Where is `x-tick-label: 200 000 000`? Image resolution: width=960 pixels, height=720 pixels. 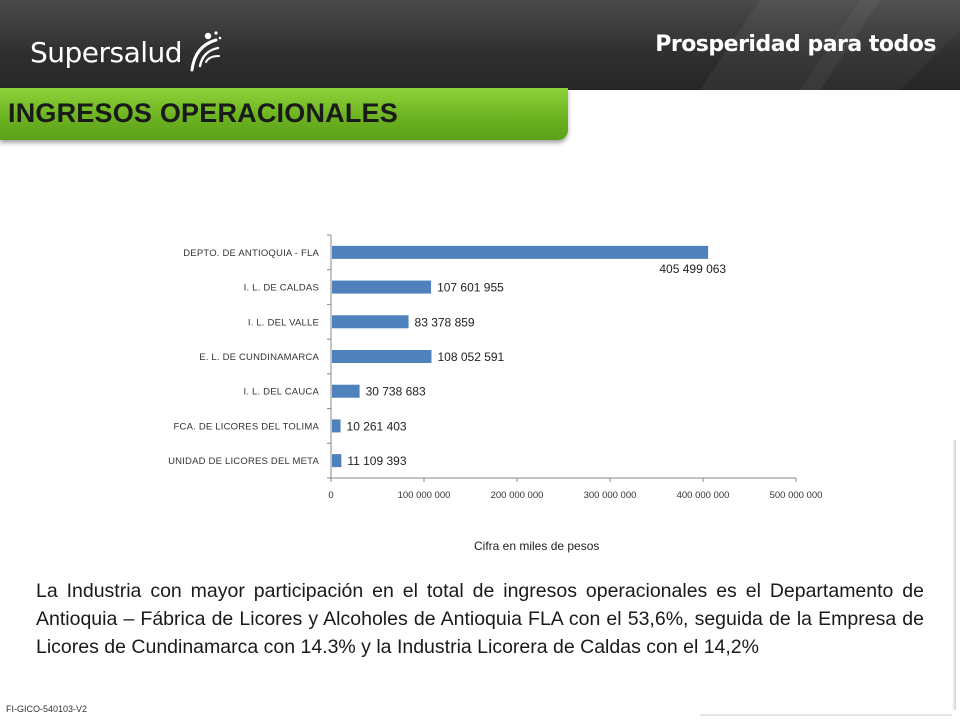 x-tick-label: 200 000 000 is located at coordinates (517, 495).